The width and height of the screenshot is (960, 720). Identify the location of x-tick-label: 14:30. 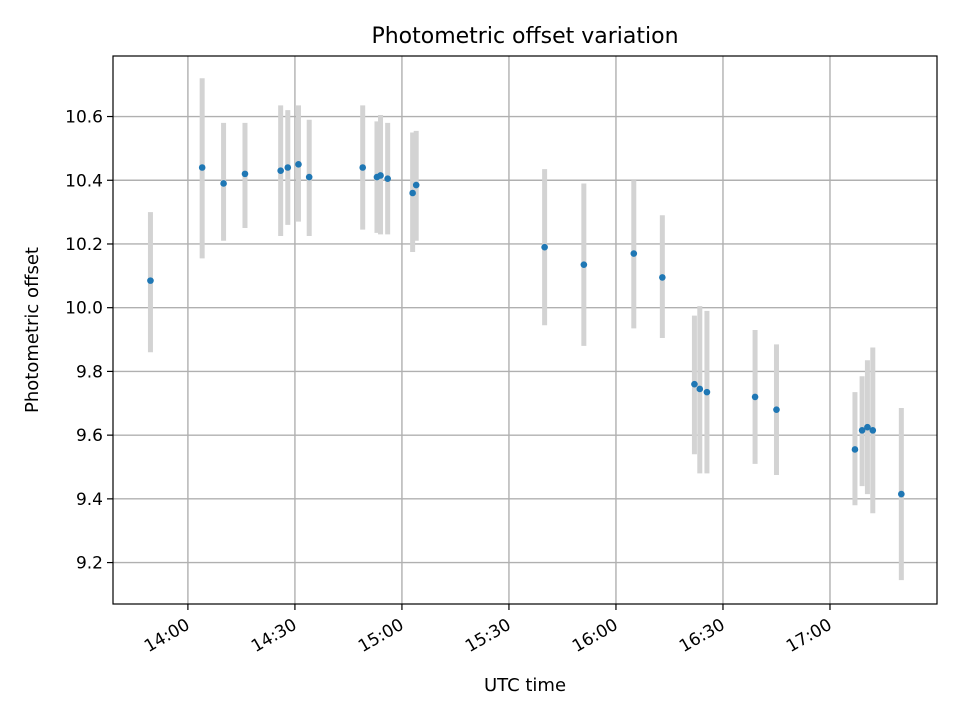
(274, 636).